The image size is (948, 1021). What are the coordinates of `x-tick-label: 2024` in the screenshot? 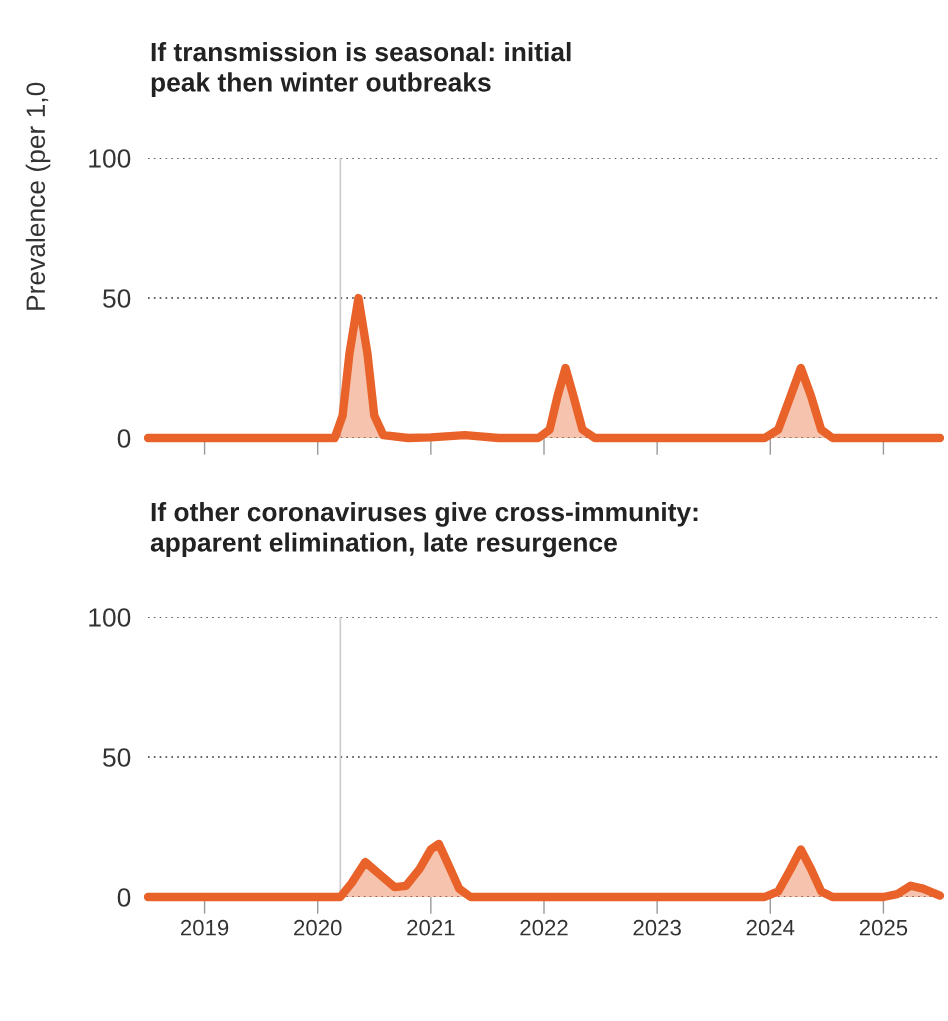 It's located at (770, 927).